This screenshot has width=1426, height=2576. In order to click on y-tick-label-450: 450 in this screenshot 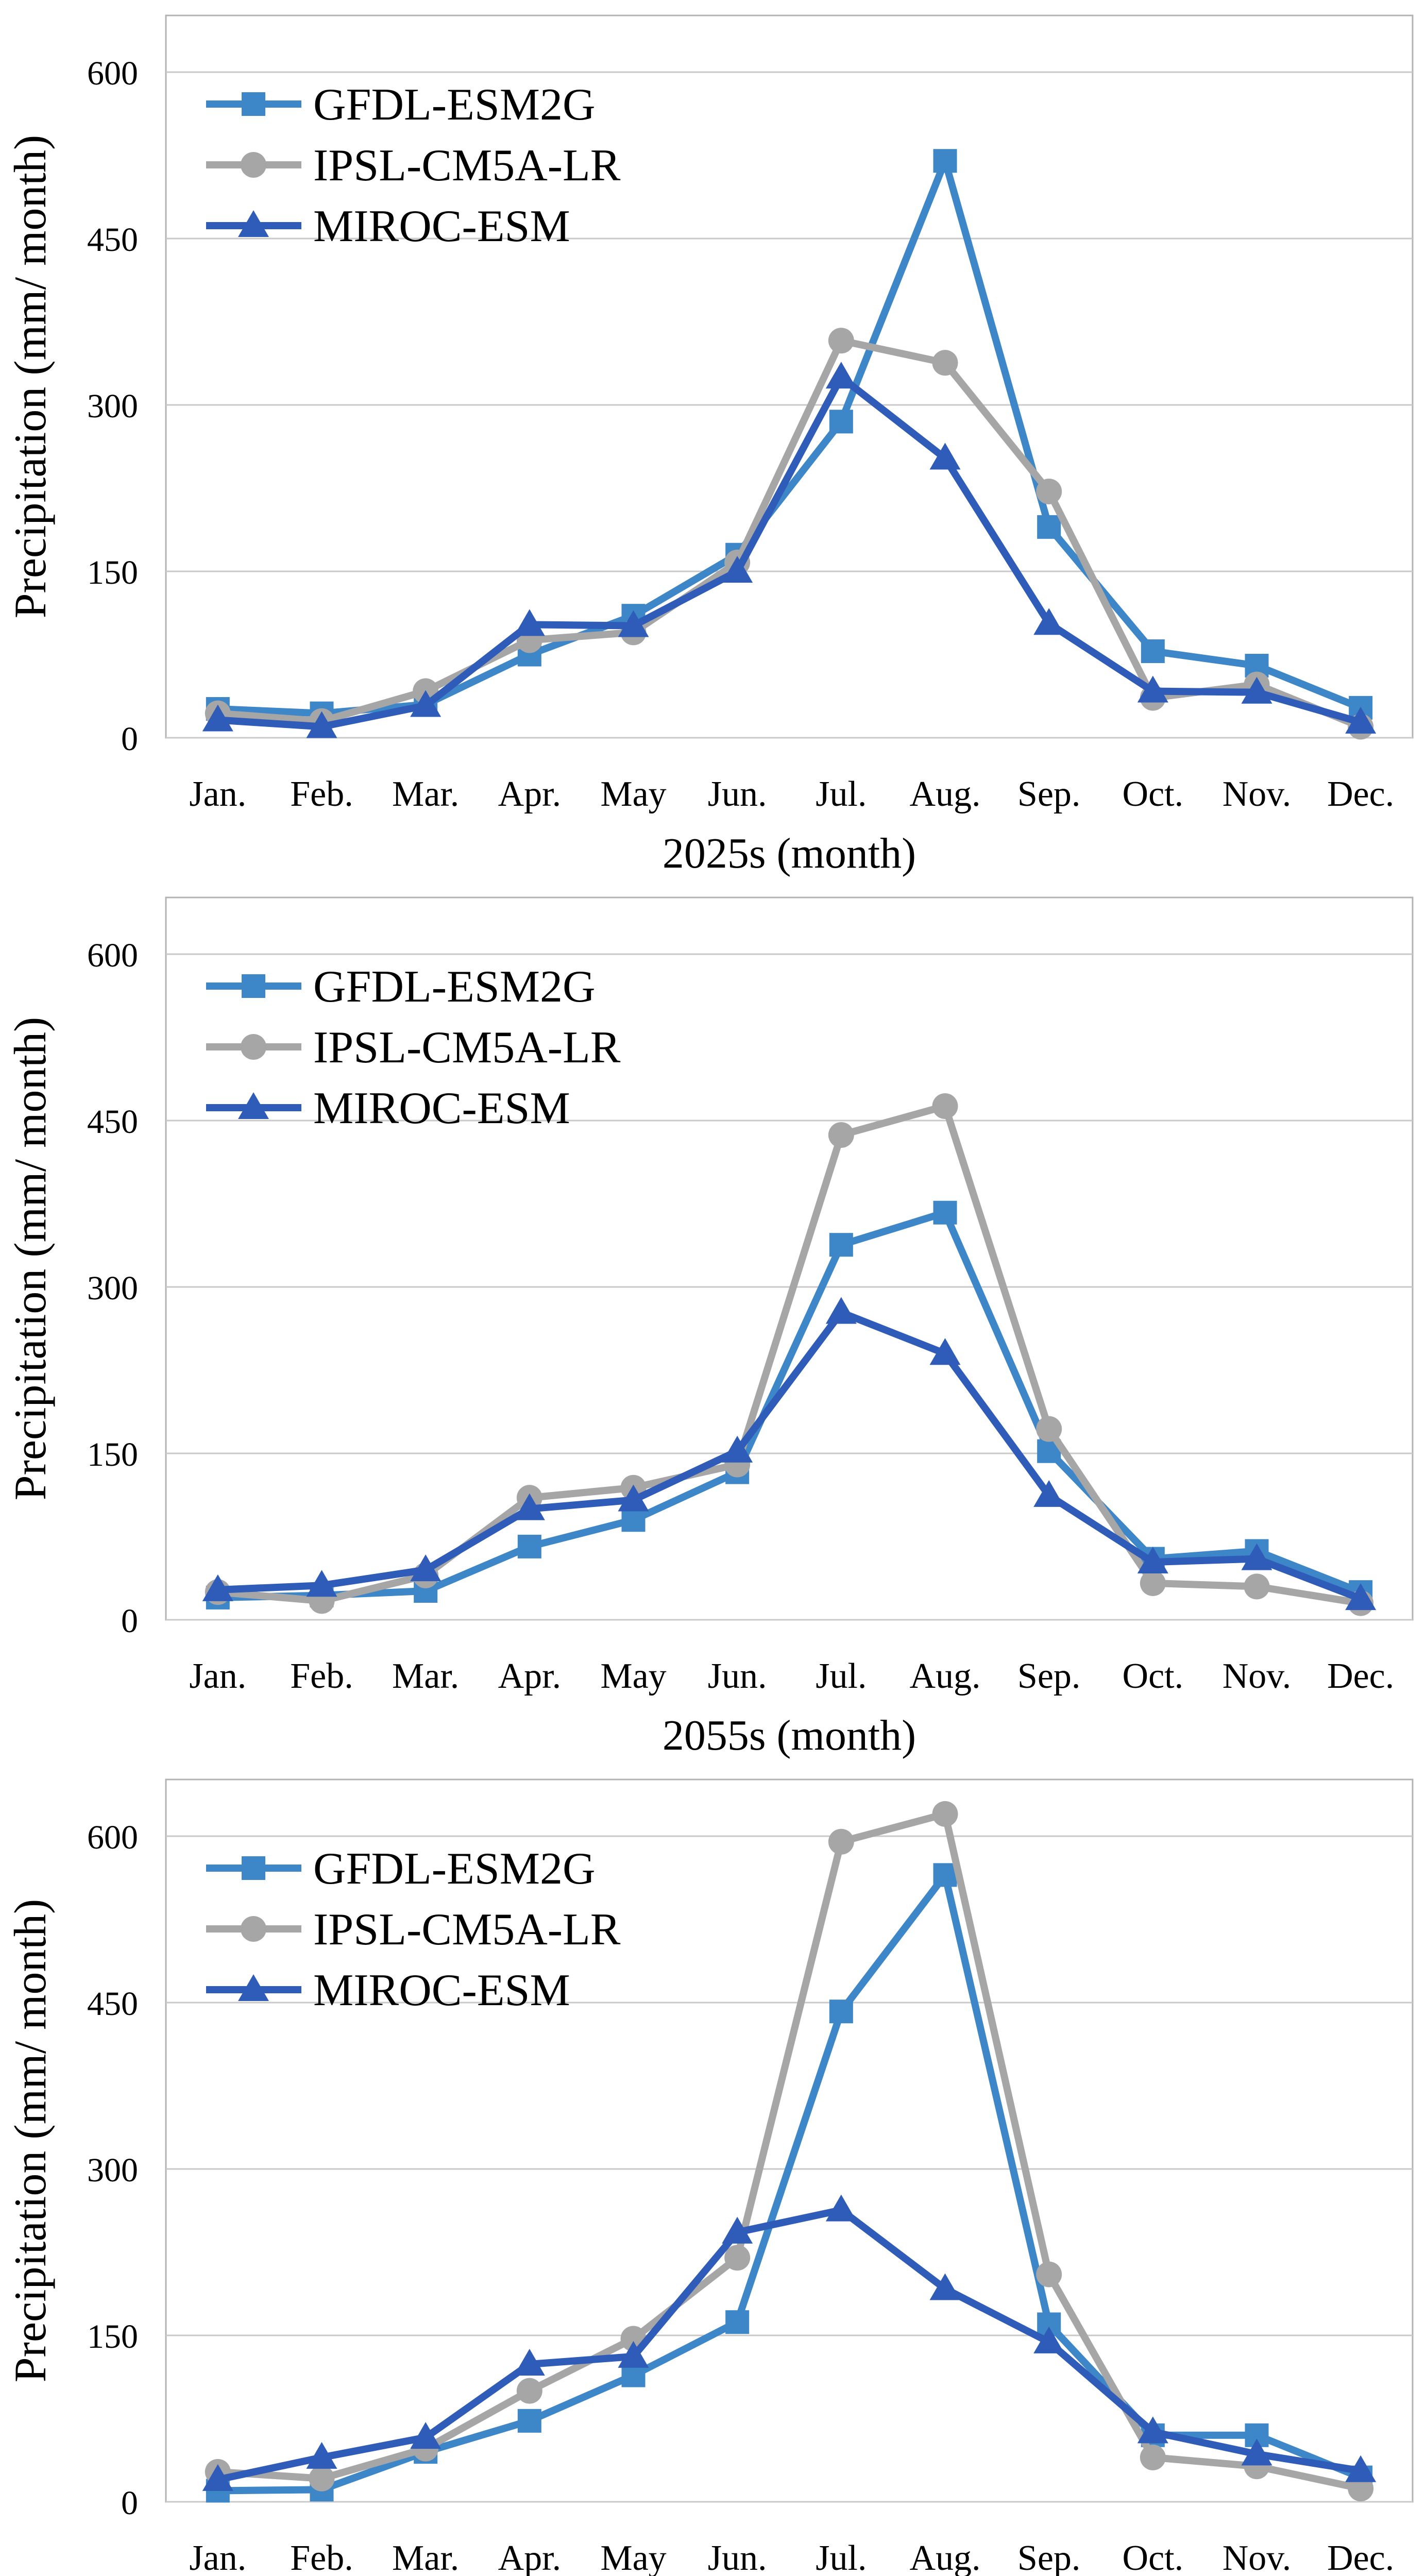, I will do `click(112, 1122)`.